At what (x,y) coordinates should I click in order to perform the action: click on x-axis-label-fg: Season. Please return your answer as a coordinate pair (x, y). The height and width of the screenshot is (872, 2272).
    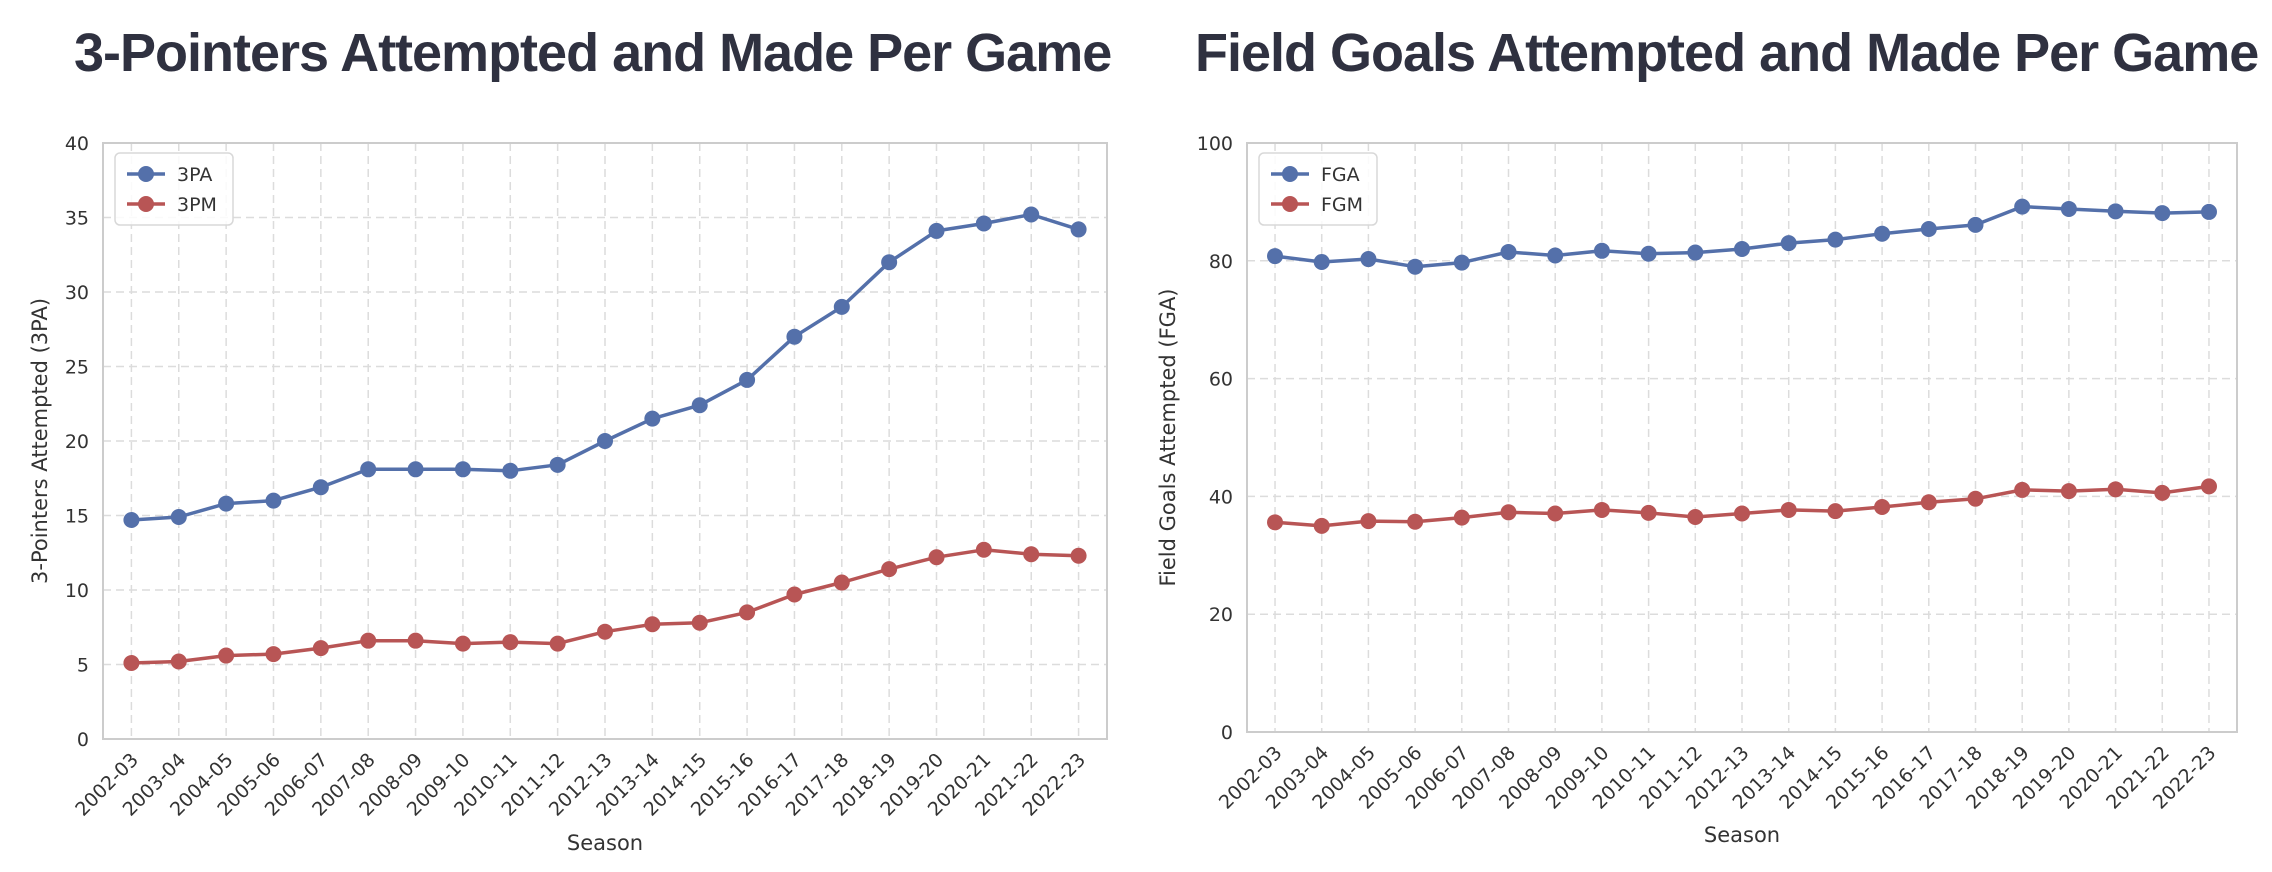
    Looking at the image, I should click on (1742, 835).